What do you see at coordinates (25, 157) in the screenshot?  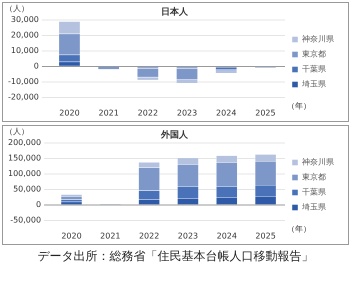 I see `y-tick-label: 150,000` at bounding box center [25, 157].